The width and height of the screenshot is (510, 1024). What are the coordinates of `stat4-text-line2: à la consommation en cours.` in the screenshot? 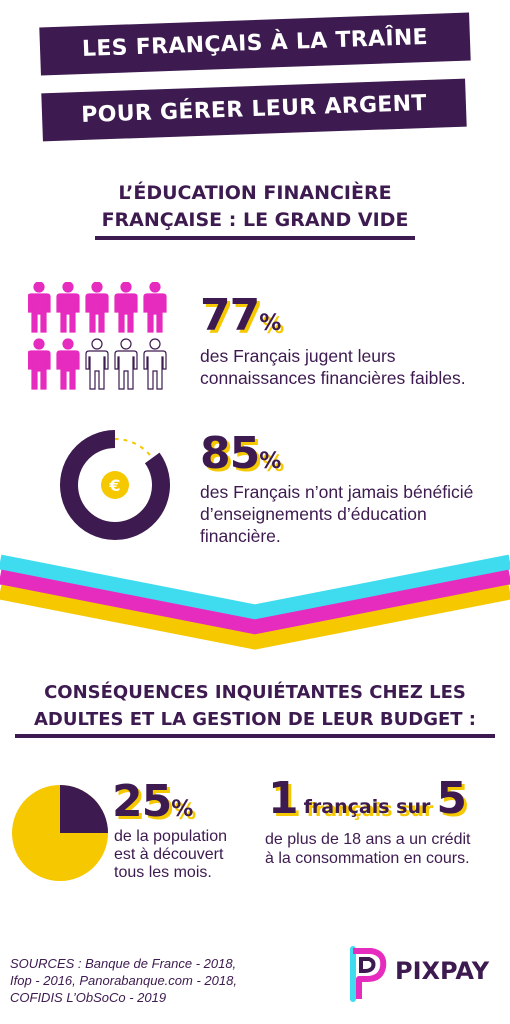 It's located at (367, 858).